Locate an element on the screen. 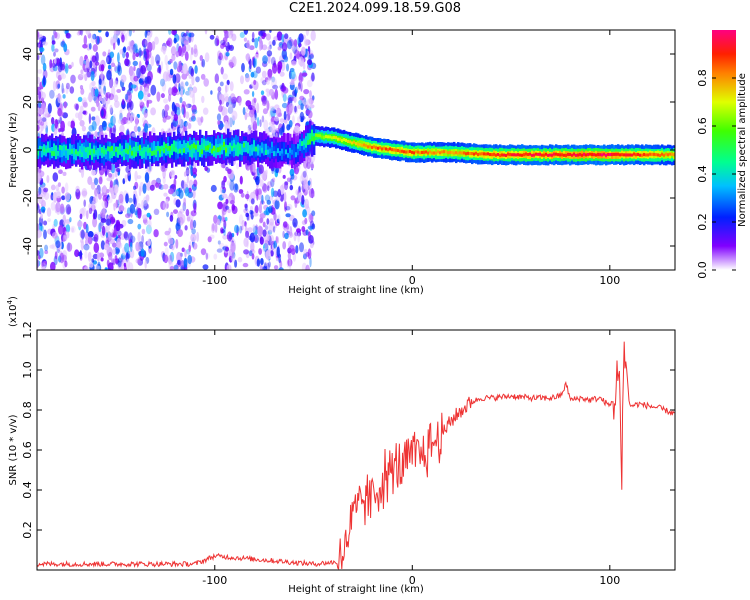  spectrogram-y-label: Frequency (Hz) is located at coordinates (13, 150).